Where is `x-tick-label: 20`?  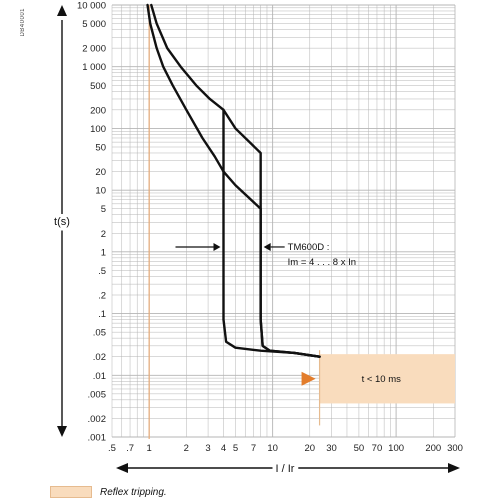 x-tick-label: 20 is located at coordinates (310, 448).